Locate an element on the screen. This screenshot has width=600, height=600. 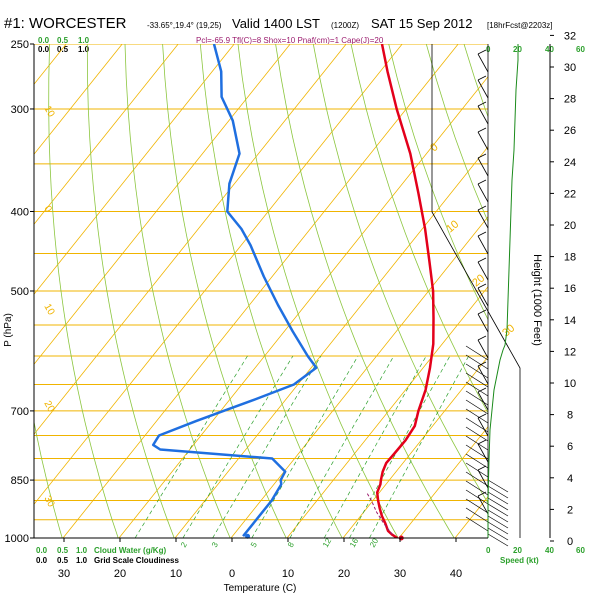
pressure-tick-label: 850 is located at coordinates (20, 481).